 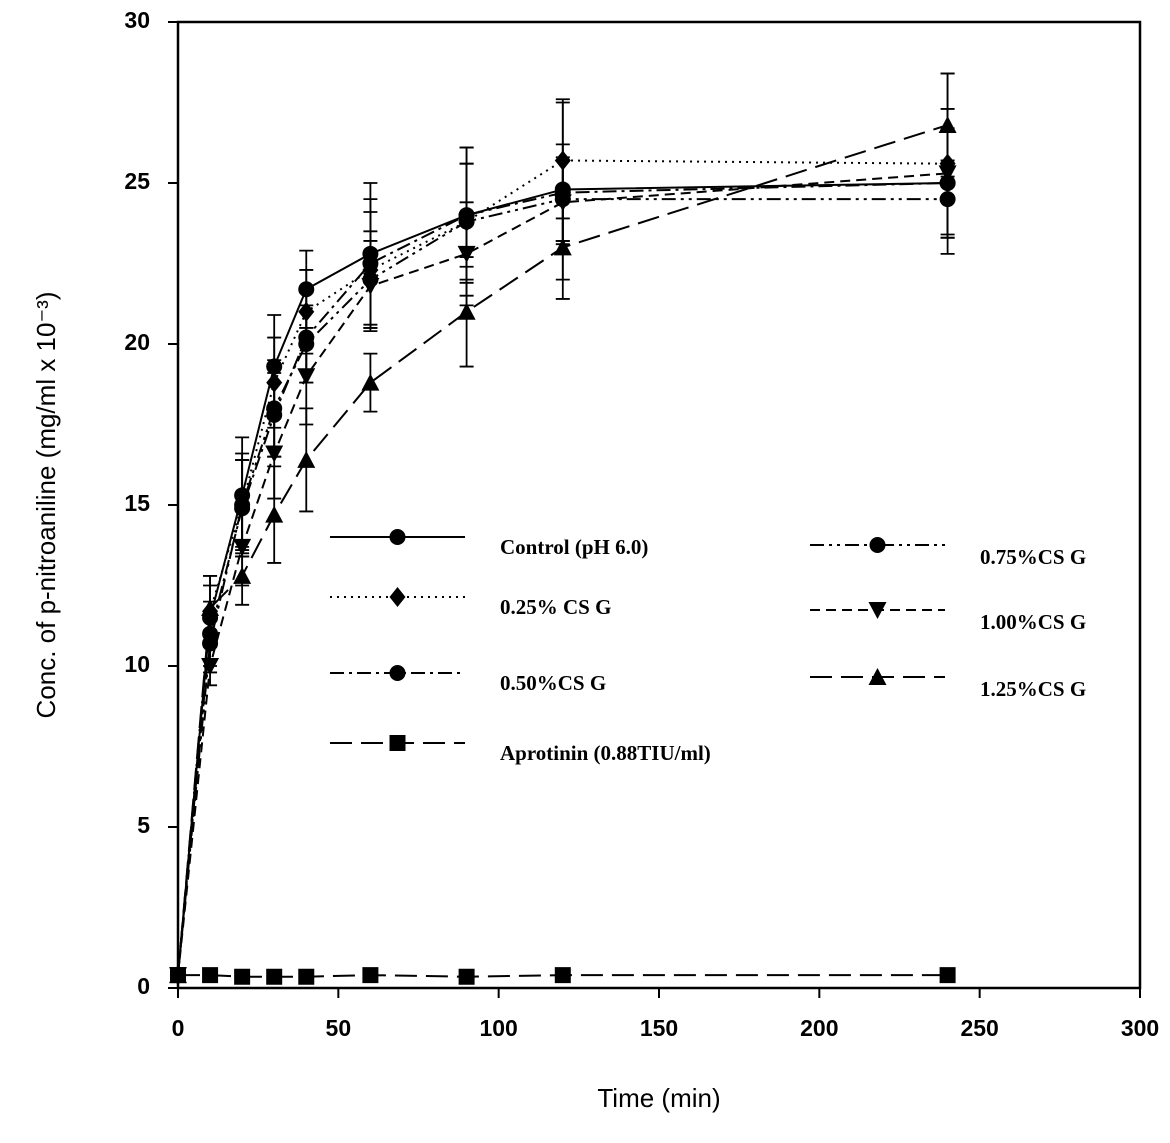 What do you see at coordinates (659, 1028) in the screenshot?
I see `x-tick-label: 150` at bounding box center [659, 1028].